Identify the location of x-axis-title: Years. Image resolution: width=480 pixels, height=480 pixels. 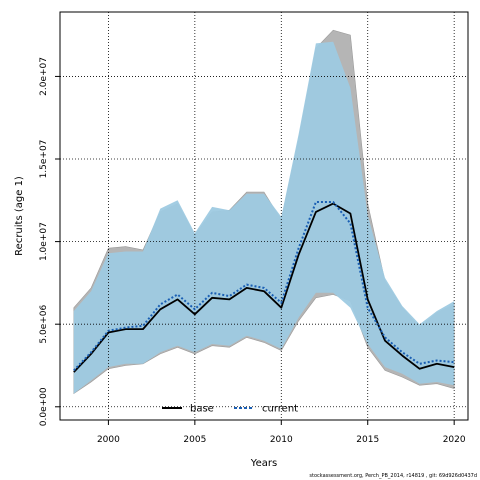
(263, 463).